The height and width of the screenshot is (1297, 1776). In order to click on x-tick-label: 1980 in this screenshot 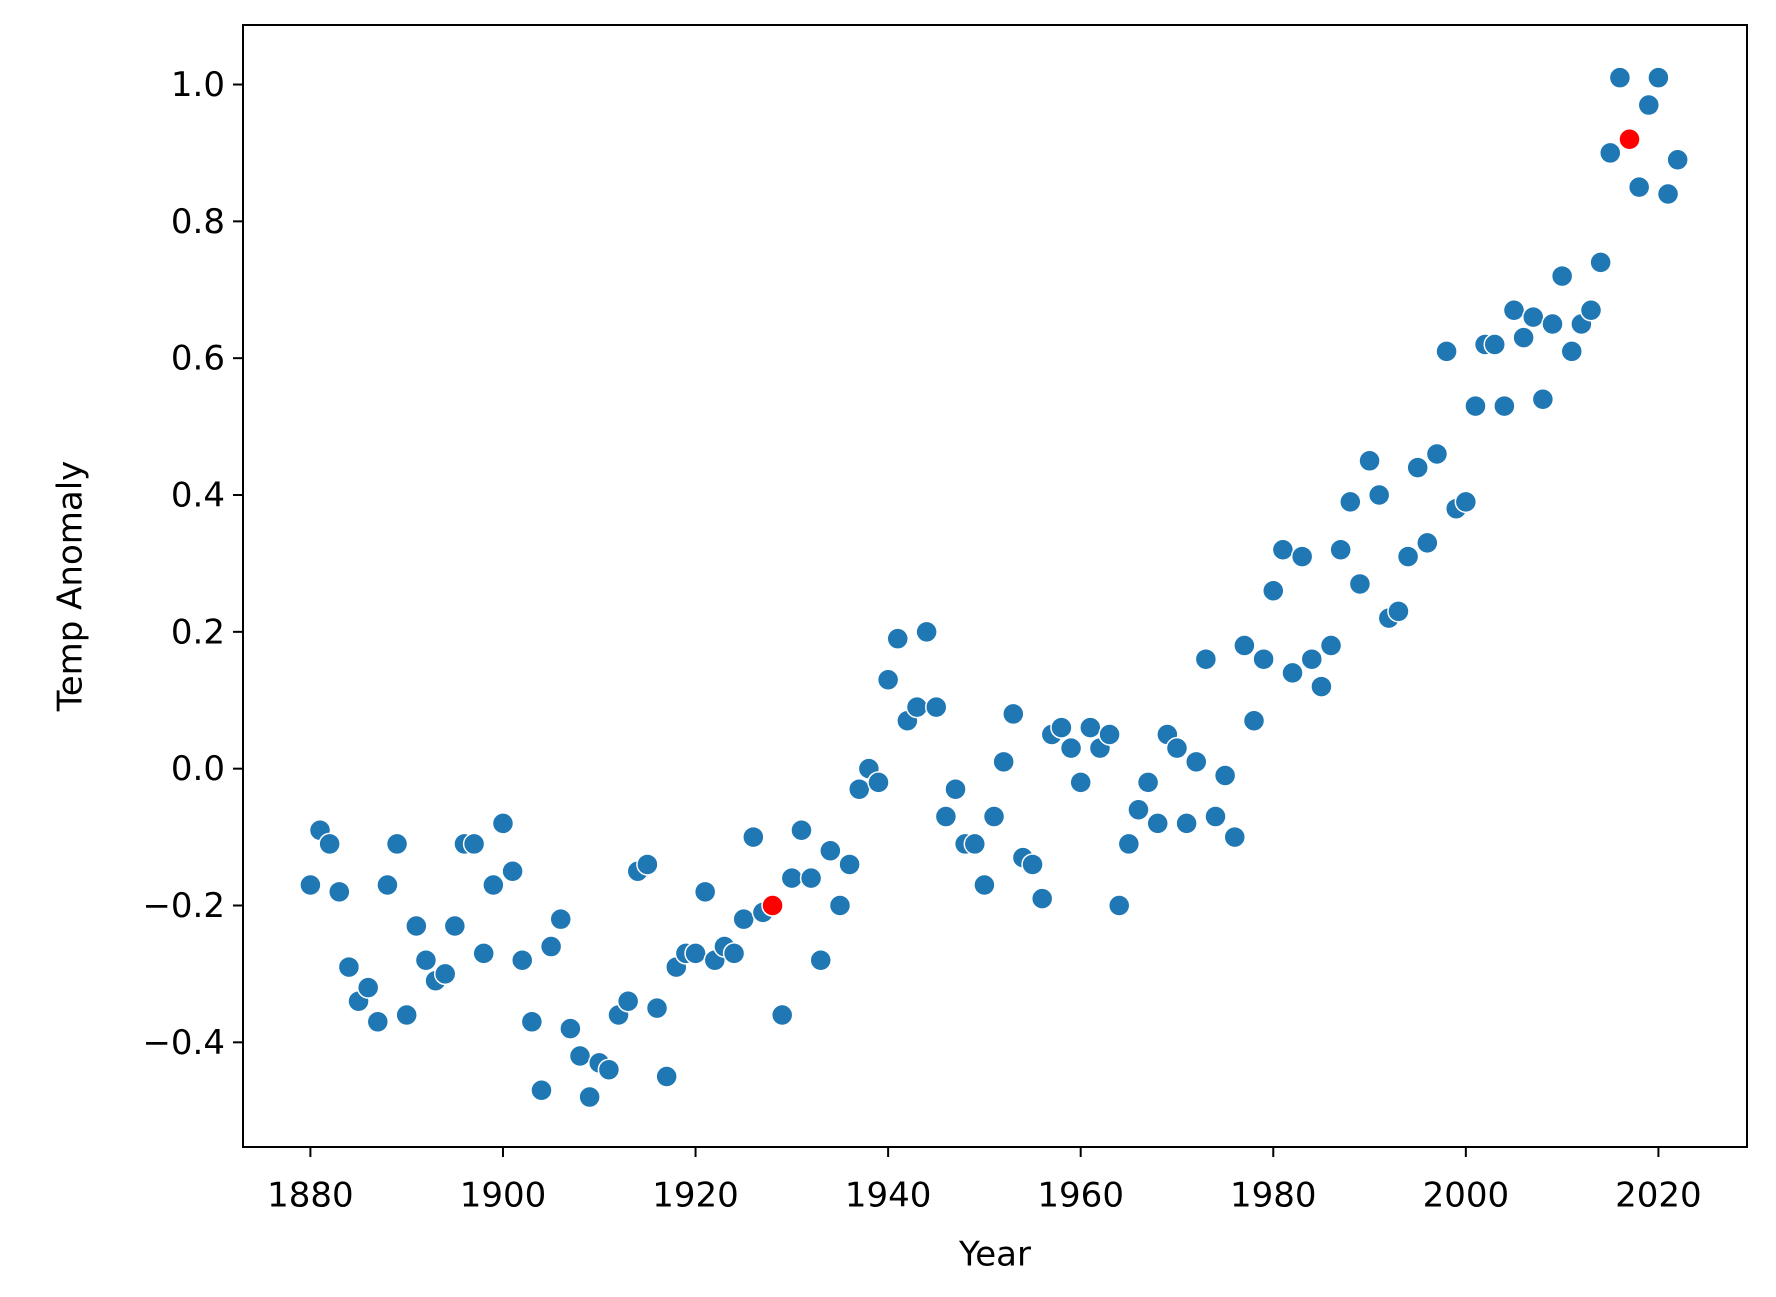, I will do `click(1273, 1196)`.